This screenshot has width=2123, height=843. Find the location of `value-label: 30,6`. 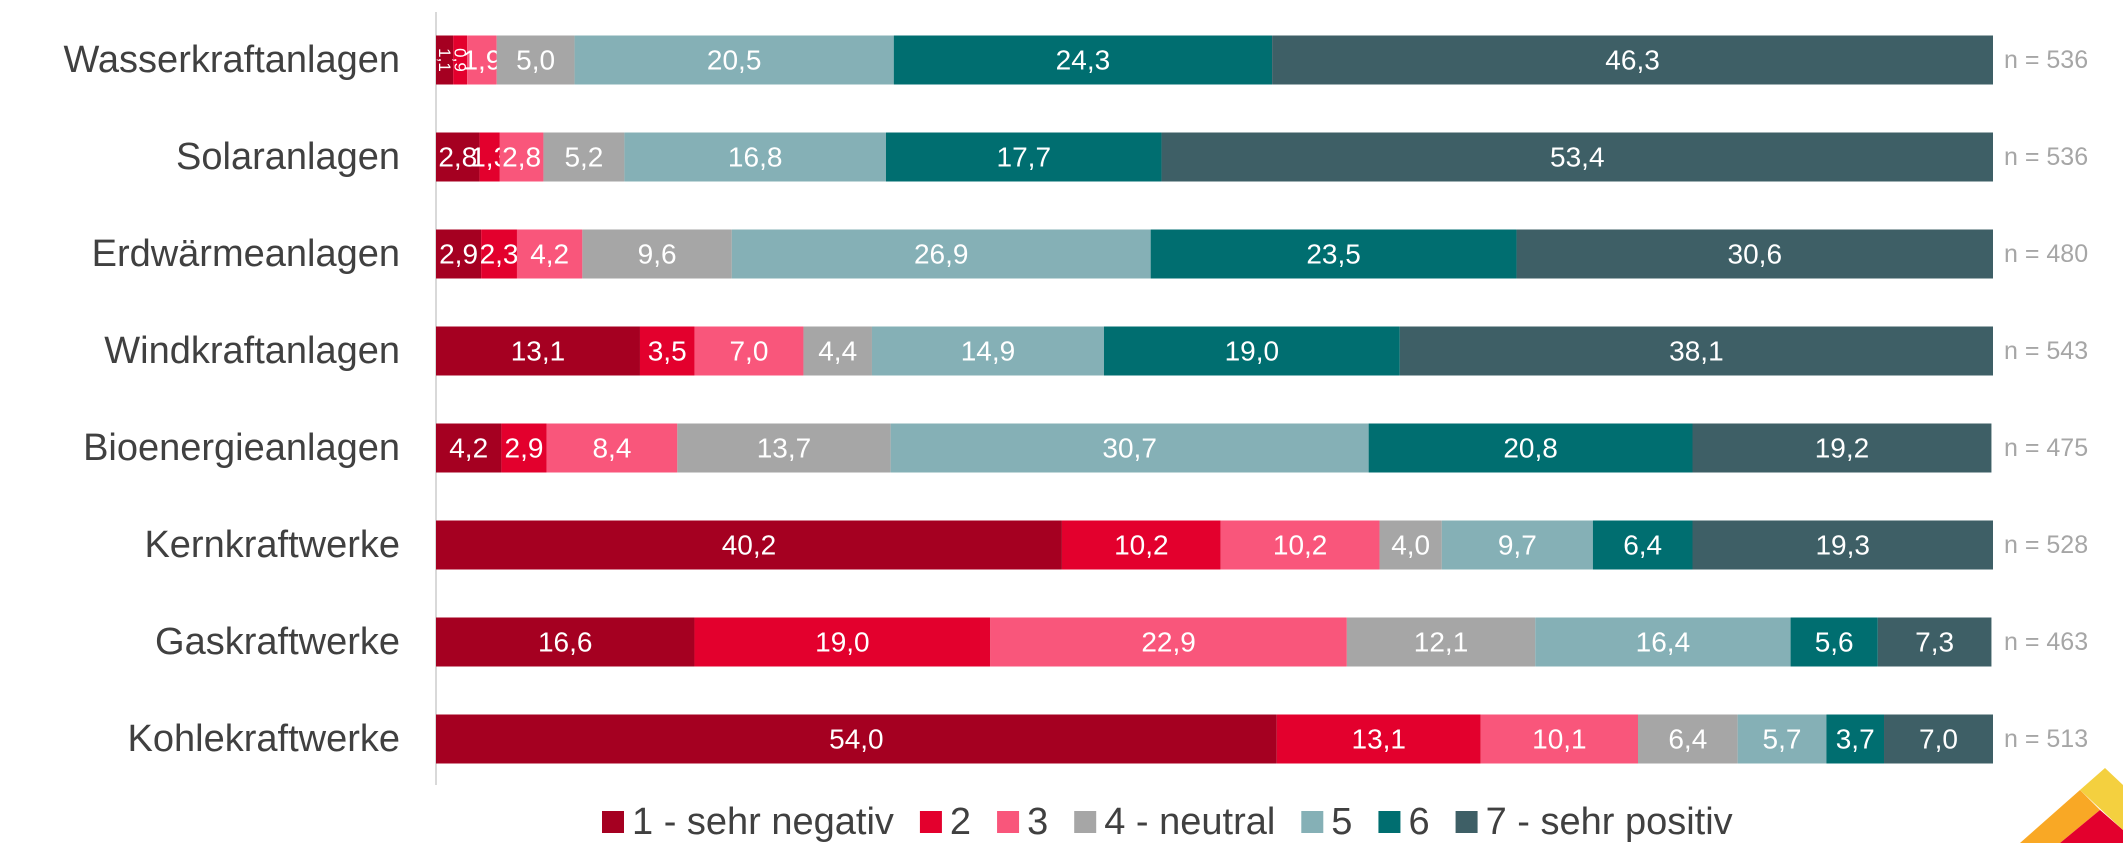

value-label: 30,6 is located at coordinates (1755, 254).